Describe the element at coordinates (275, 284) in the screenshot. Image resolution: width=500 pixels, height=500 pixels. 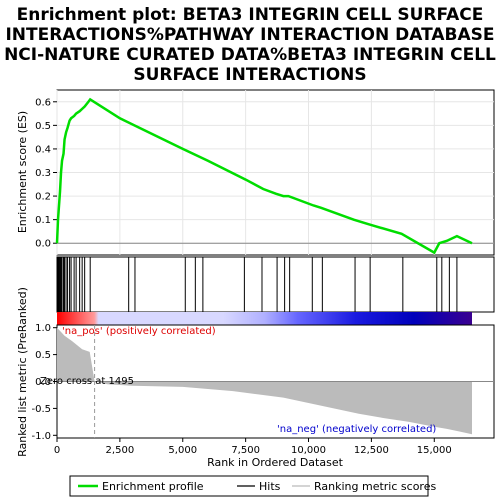
I see `hits-panel` at that location.